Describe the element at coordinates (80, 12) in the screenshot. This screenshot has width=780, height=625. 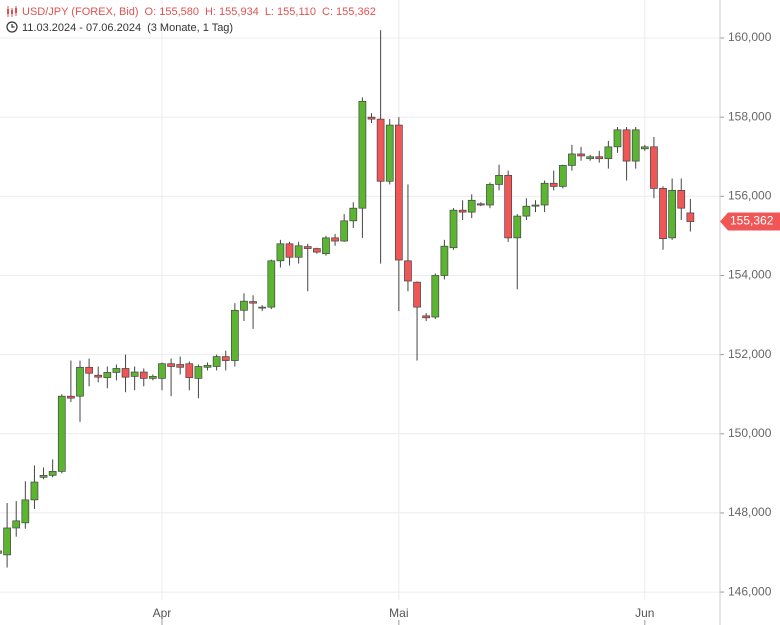
I see `symbol: USD/JPY (FOREX, Bid)` at that location.